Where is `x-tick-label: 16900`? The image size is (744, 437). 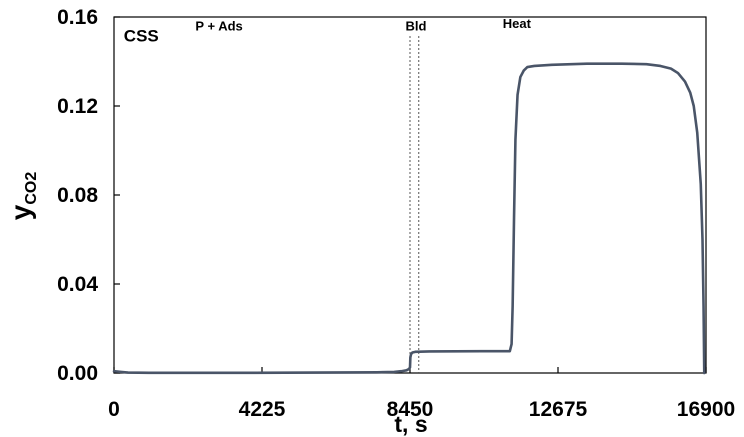 x-tick-label: 16900 is located at coordinates (706, 409).